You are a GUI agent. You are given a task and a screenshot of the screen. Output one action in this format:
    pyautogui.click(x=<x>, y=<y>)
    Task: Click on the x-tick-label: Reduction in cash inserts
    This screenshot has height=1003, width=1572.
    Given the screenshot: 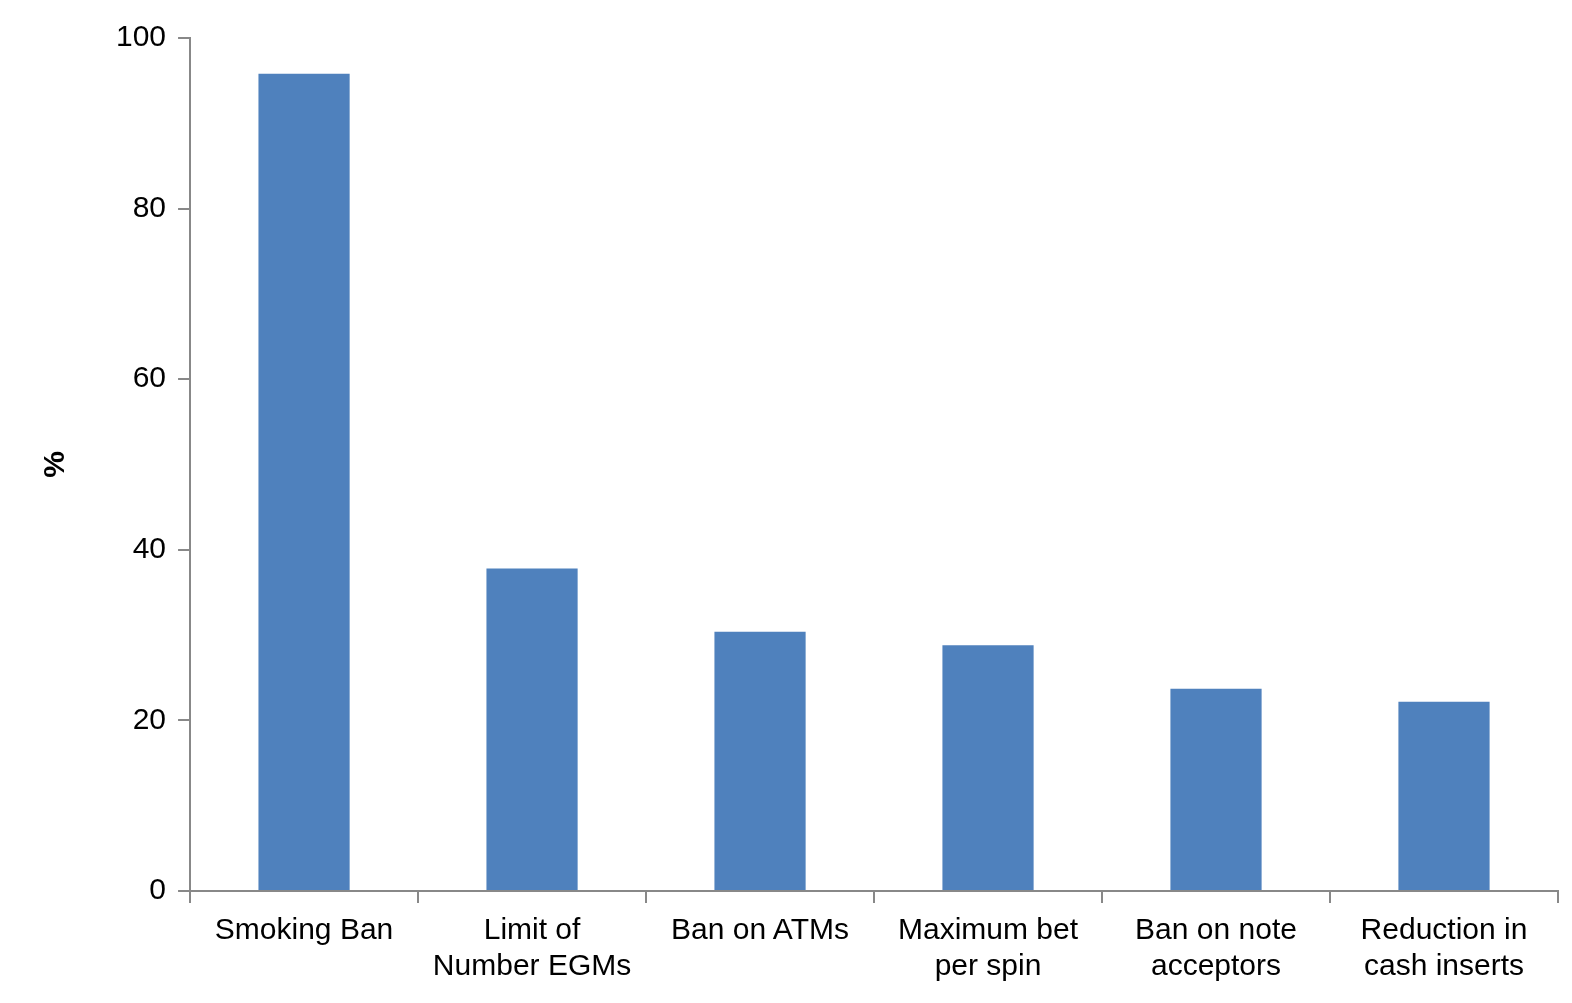 What is the action you would take?
    pyautogui.click(x=1444, y=947)
    